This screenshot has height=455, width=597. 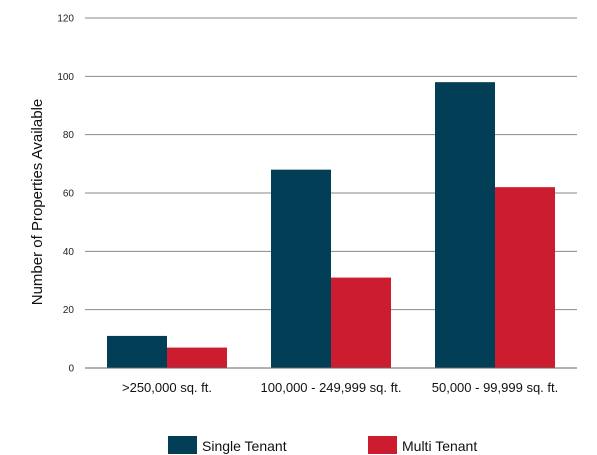 I want to click on x-category-label: 100,000 - 249,999 sq. ft., so click(x=331, y=387).